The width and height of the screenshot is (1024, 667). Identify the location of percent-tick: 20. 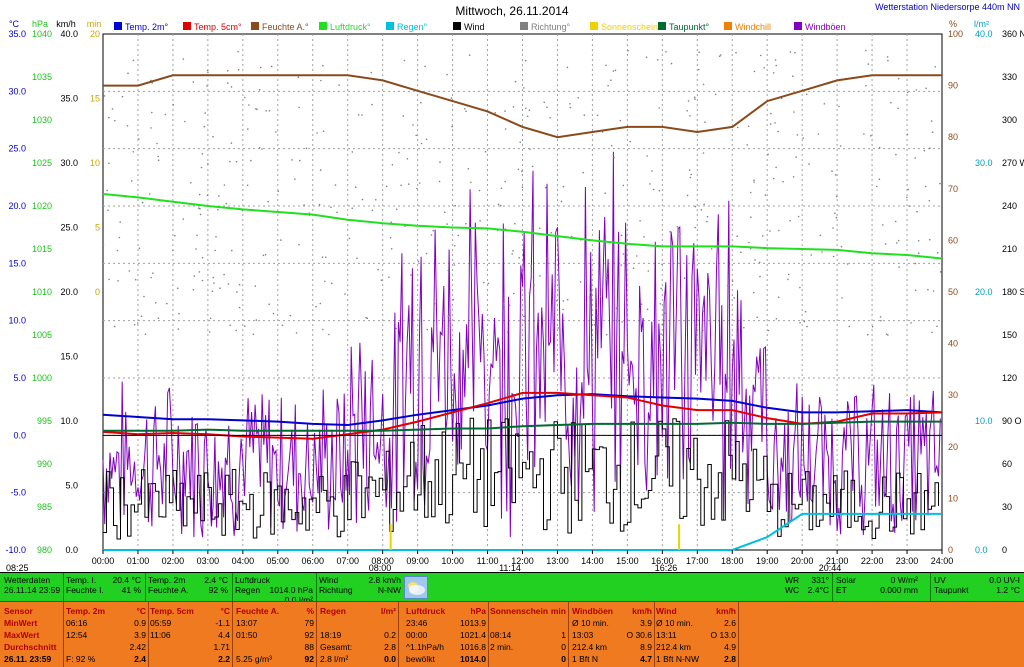
(953, 447).